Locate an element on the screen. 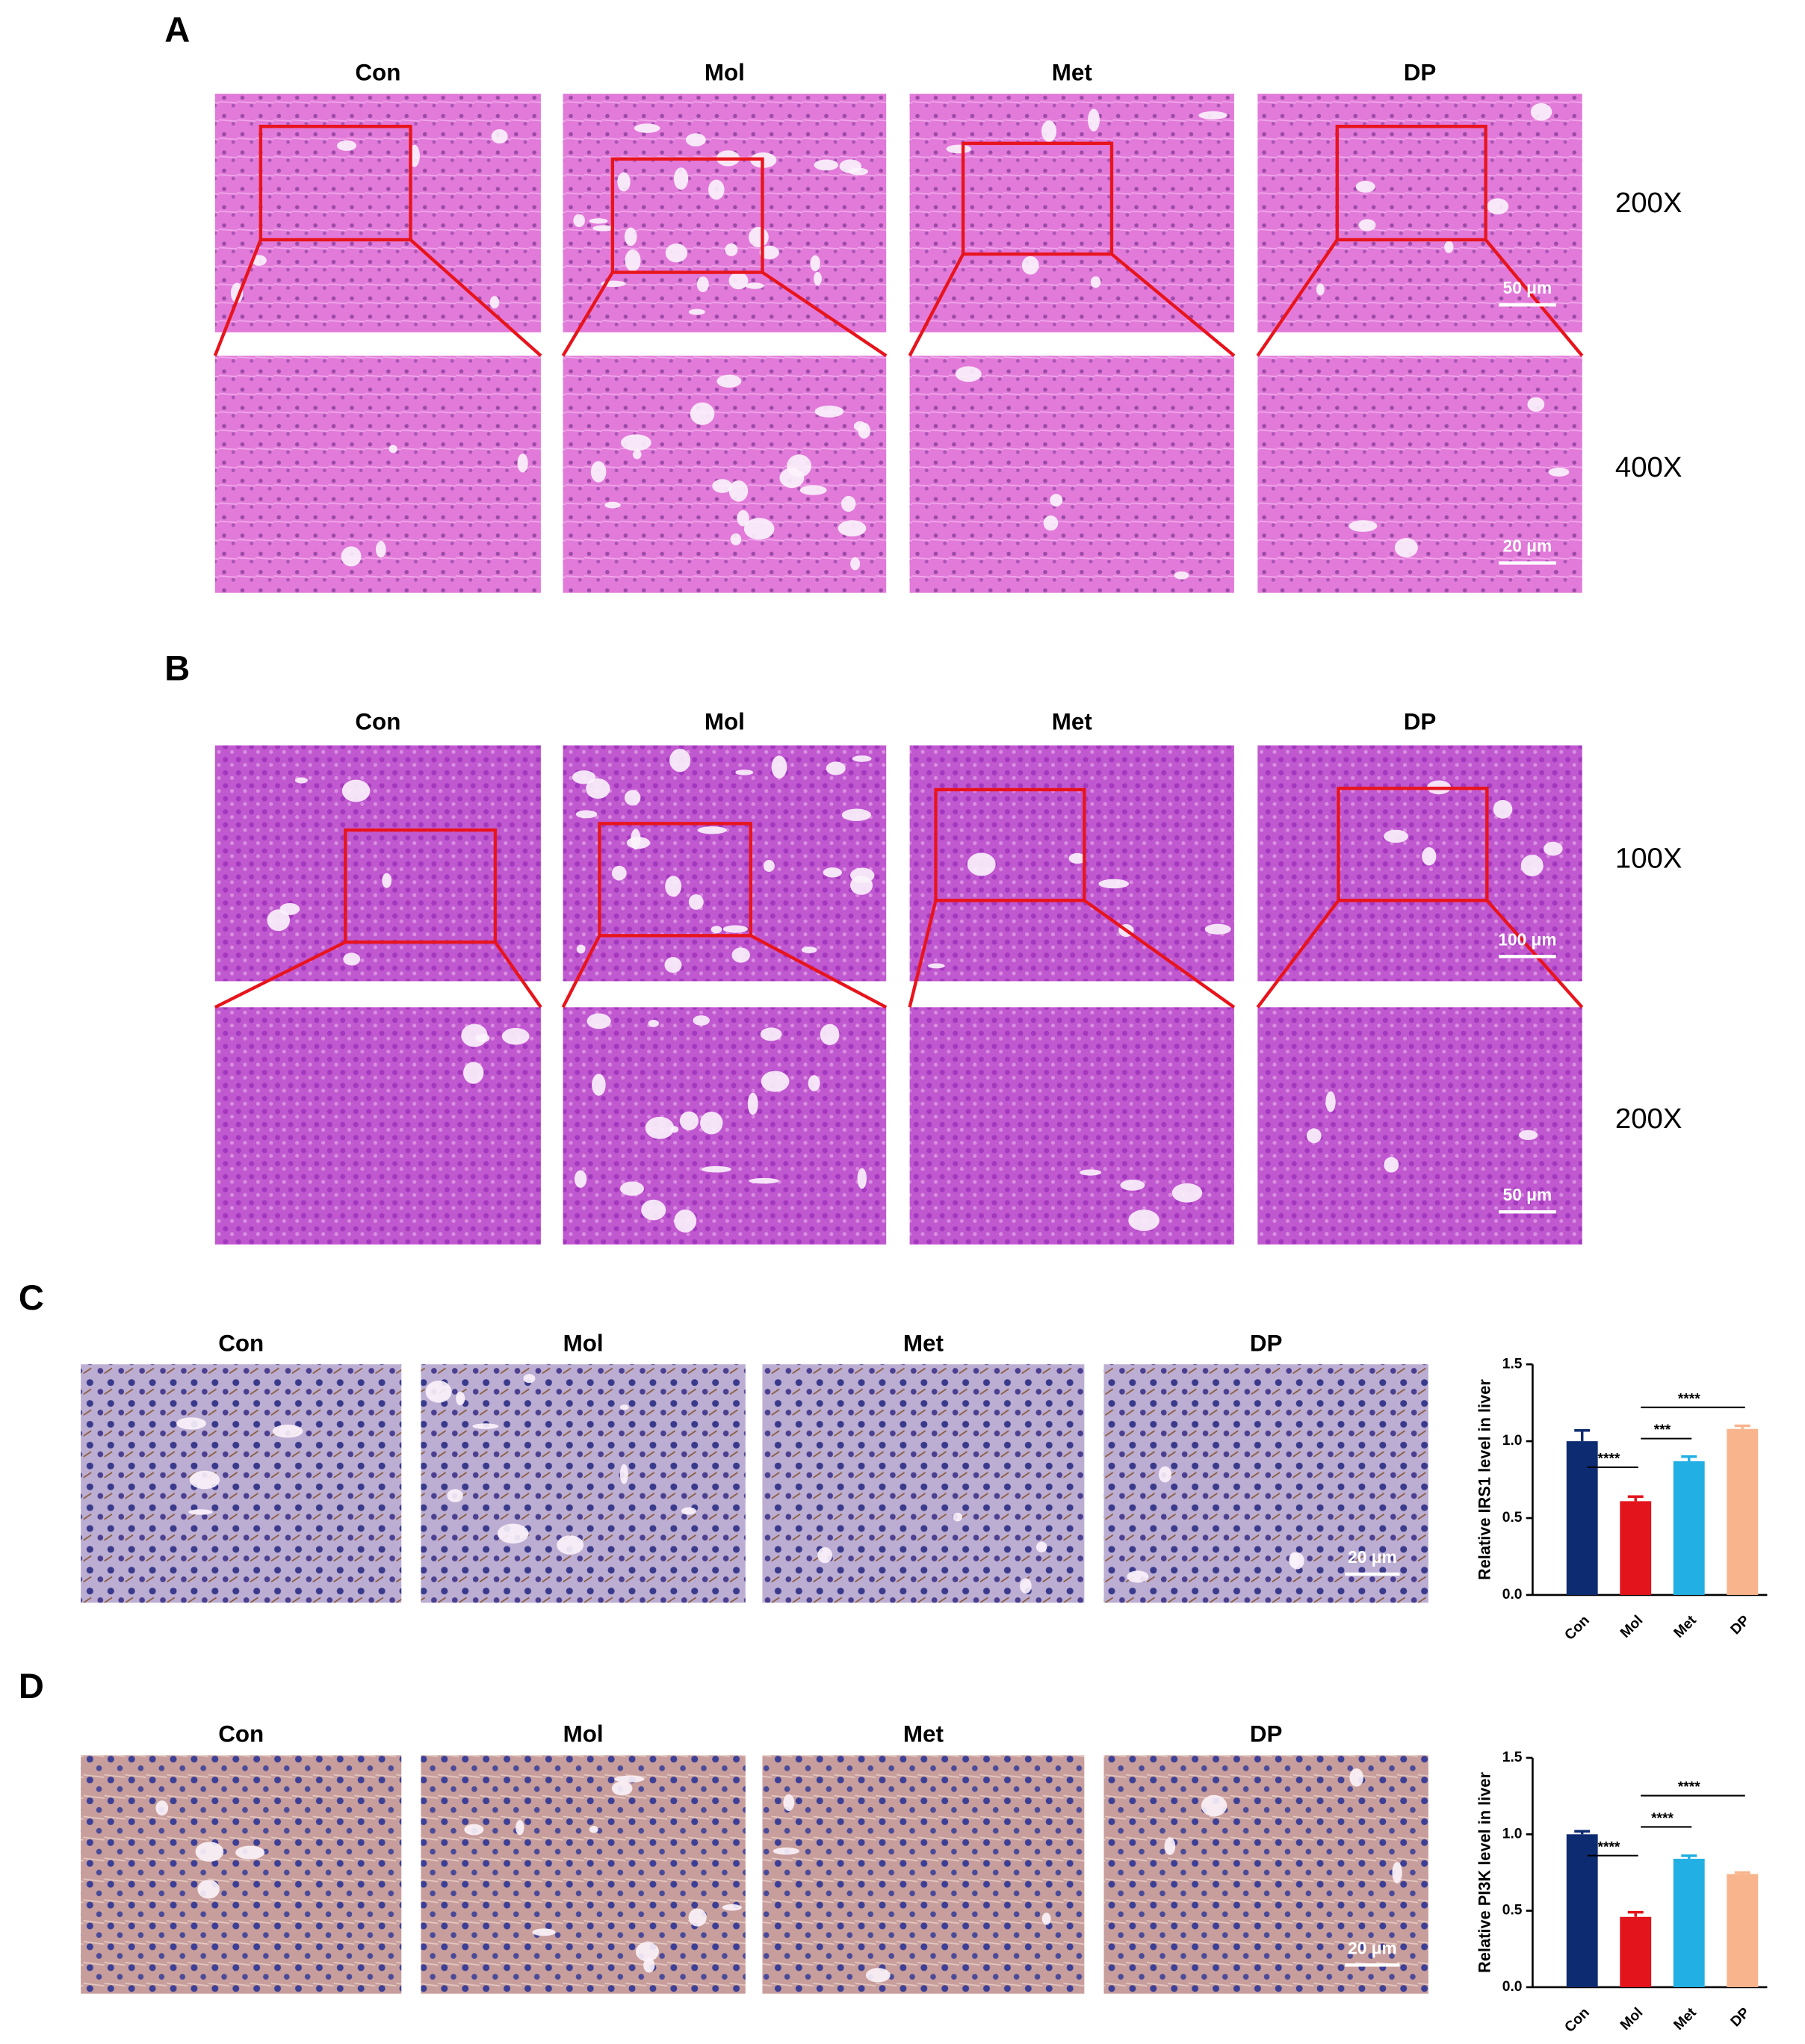  significance-label: *** is located at coordinates (1662, 1430).